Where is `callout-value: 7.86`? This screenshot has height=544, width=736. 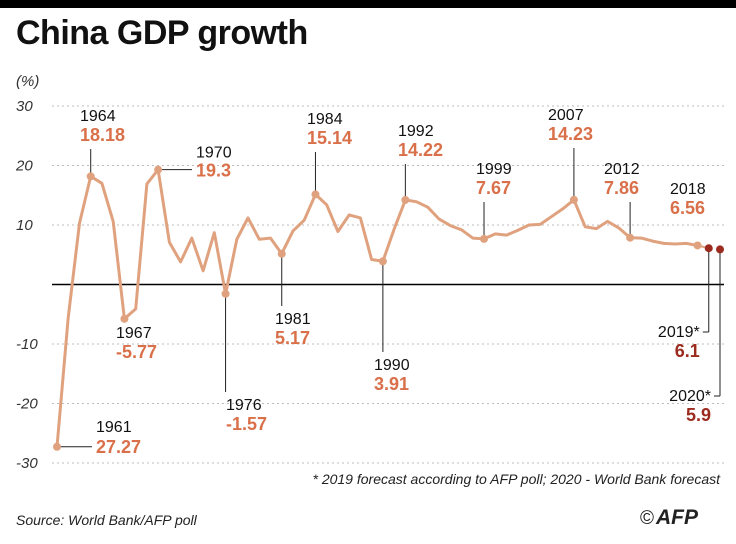
callout-value: 7.86 is located at coordinates (621, 188).